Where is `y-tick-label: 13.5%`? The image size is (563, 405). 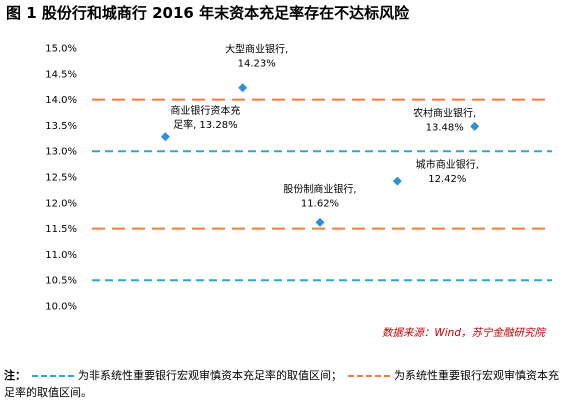
y-tick-label: 13.5% is located at coordinates (61, 126).